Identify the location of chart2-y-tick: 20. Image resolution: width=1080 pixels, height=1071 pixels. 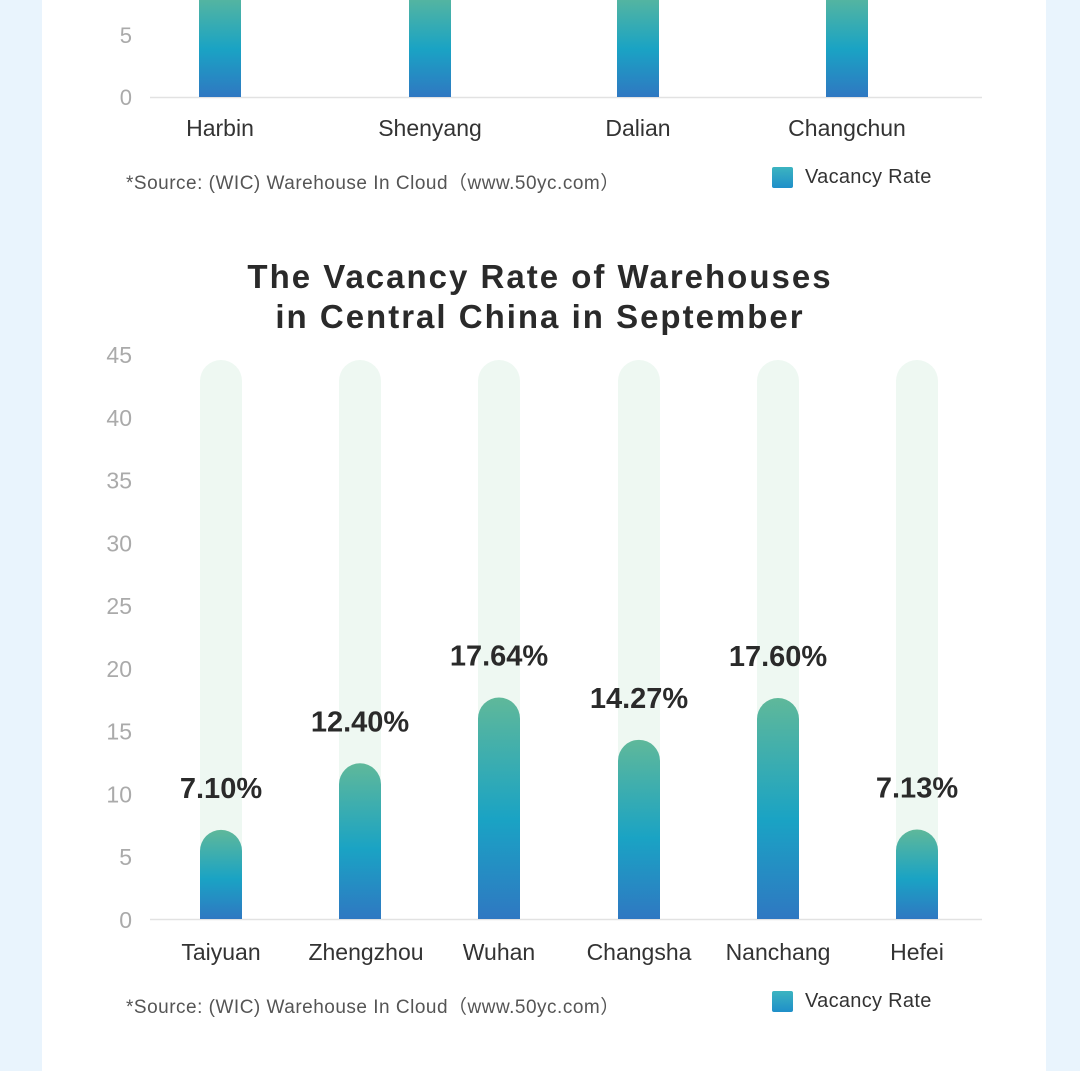
(119, 669).